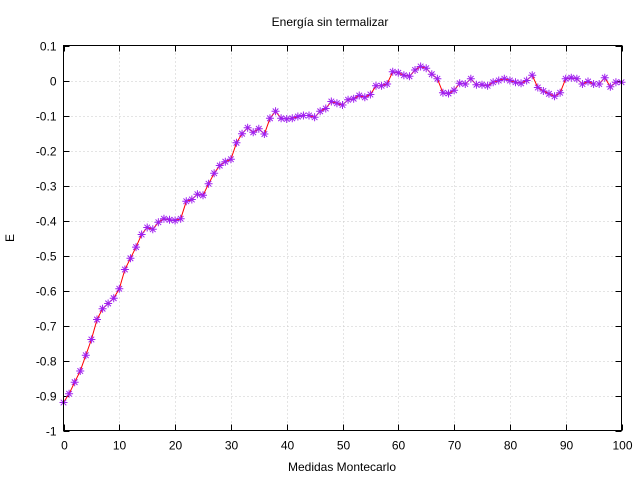  I want to click on x-tick-label: 0, so click(64, 446).